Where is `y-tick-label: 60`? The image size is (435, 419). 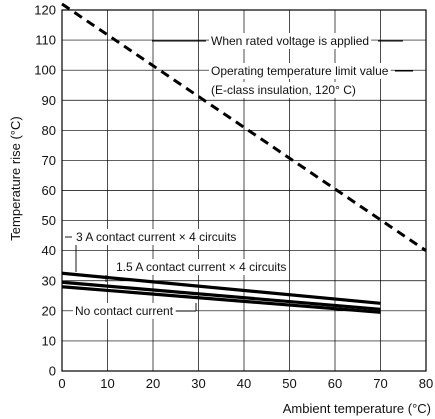
y-tick-label: 60 is located at coordinates (49, 190).